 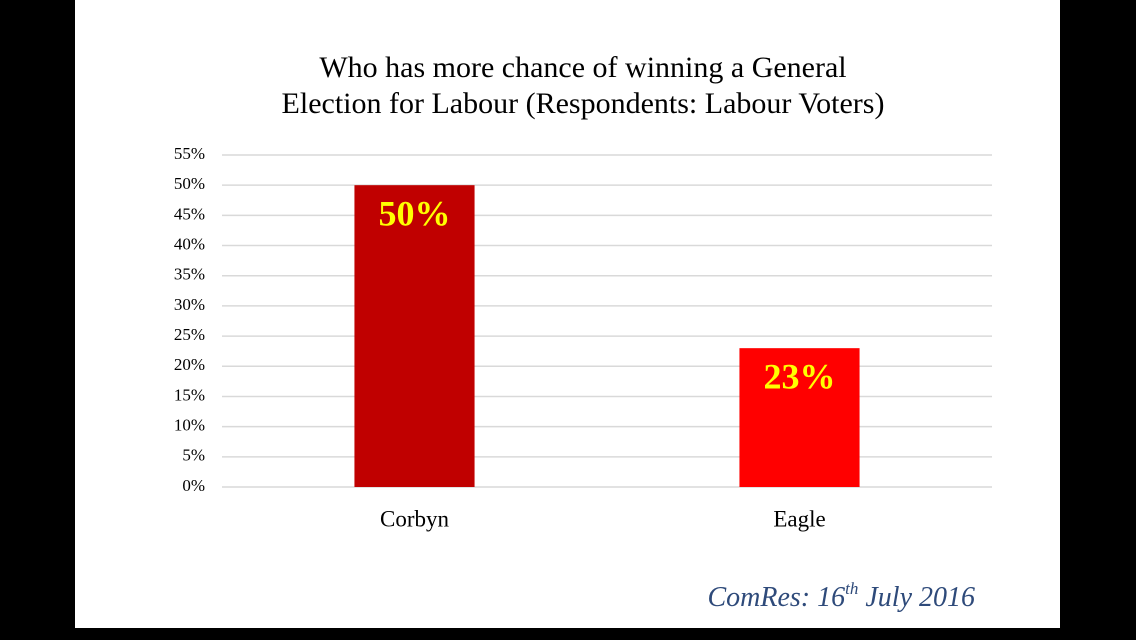 What do you see at coordinates (800, 376) in the screenshot?
I see `value-label: 23%` at bounding box center [800, 376].